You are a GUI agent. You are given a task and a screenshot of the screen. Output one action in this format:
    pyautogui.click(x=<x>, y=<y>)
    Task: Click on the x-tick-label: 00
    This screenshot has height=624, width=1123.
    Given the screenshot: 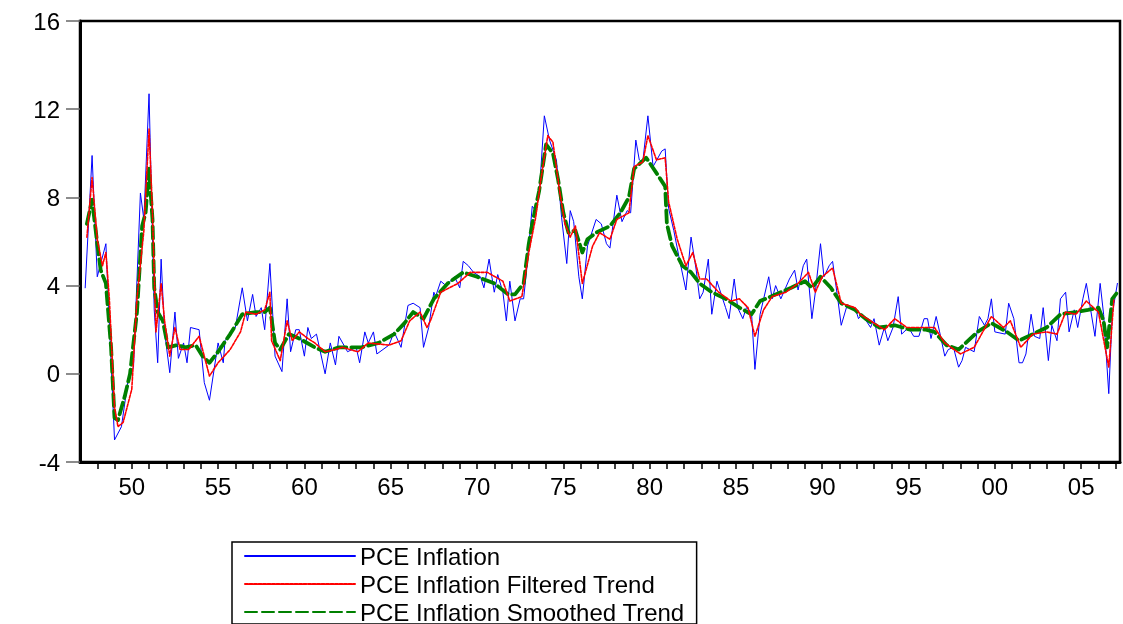 What is the action you would take?
    pyautogui.click(x=995, y=486)
    